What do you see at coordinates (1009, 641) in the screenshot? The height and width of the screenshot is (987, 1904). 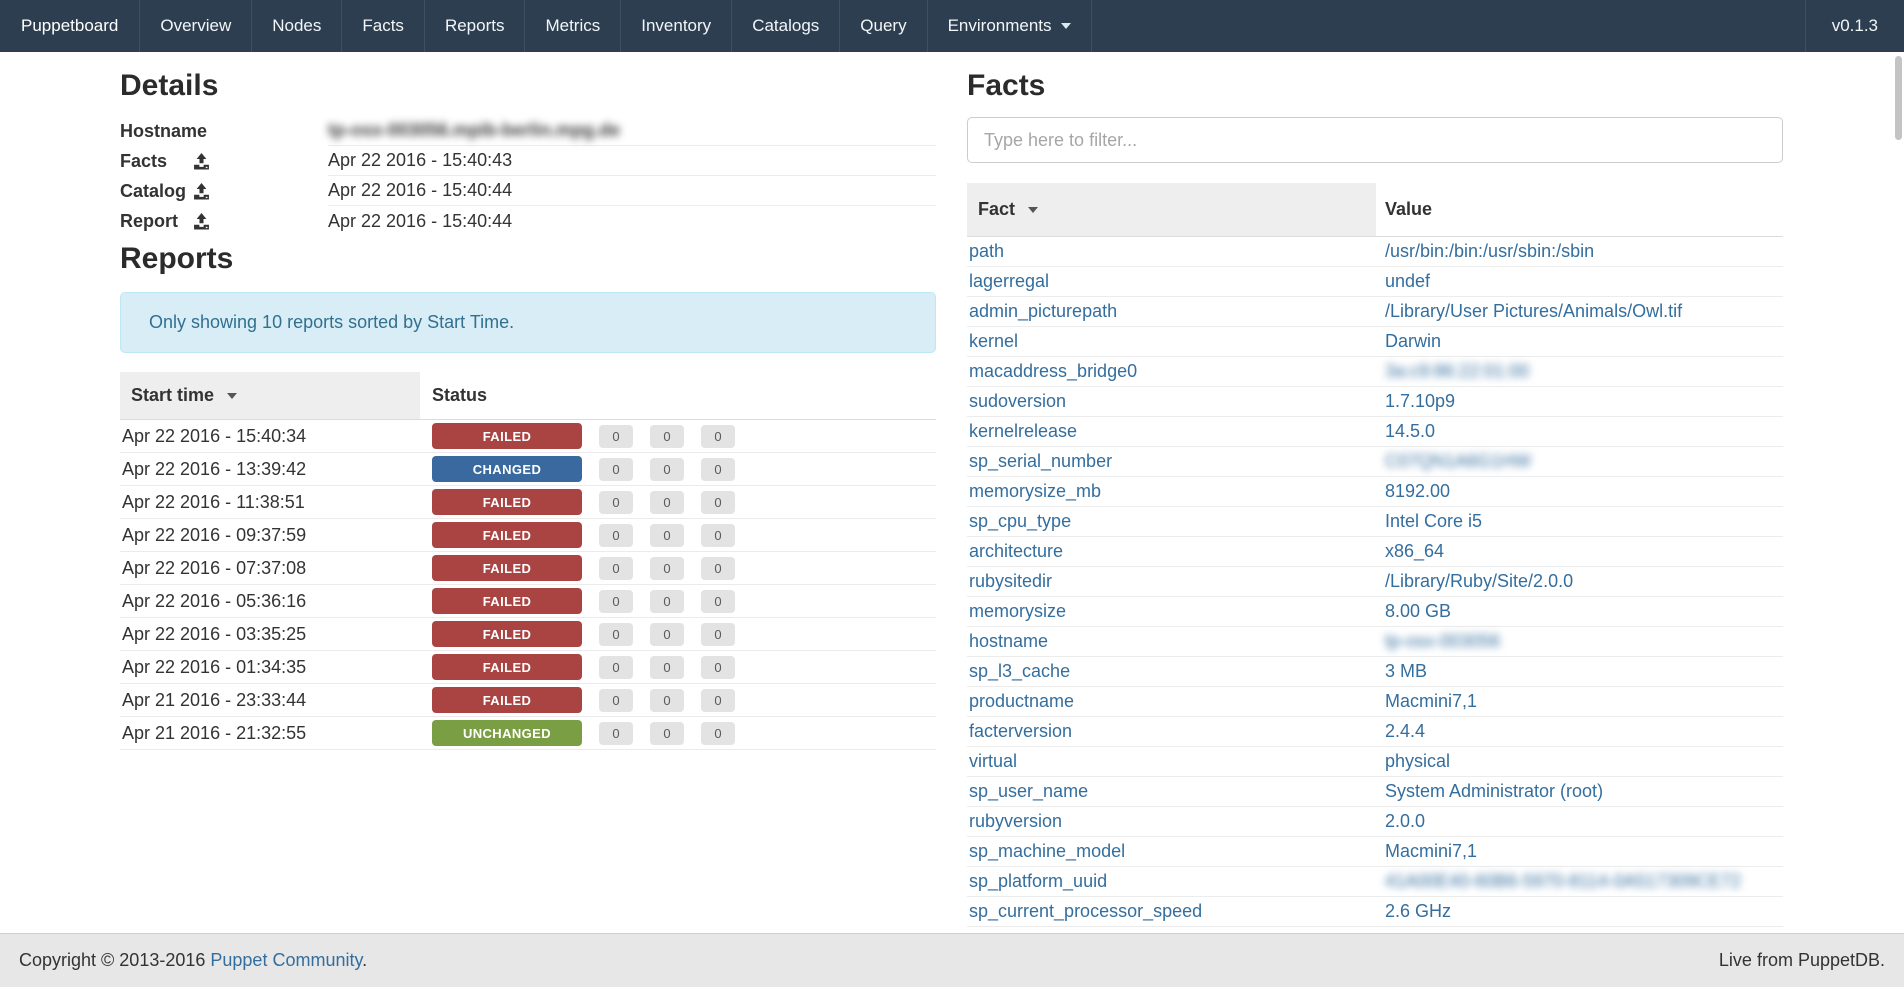 I see `fact-name-link: hostname` at bounding box center [1009, 641].